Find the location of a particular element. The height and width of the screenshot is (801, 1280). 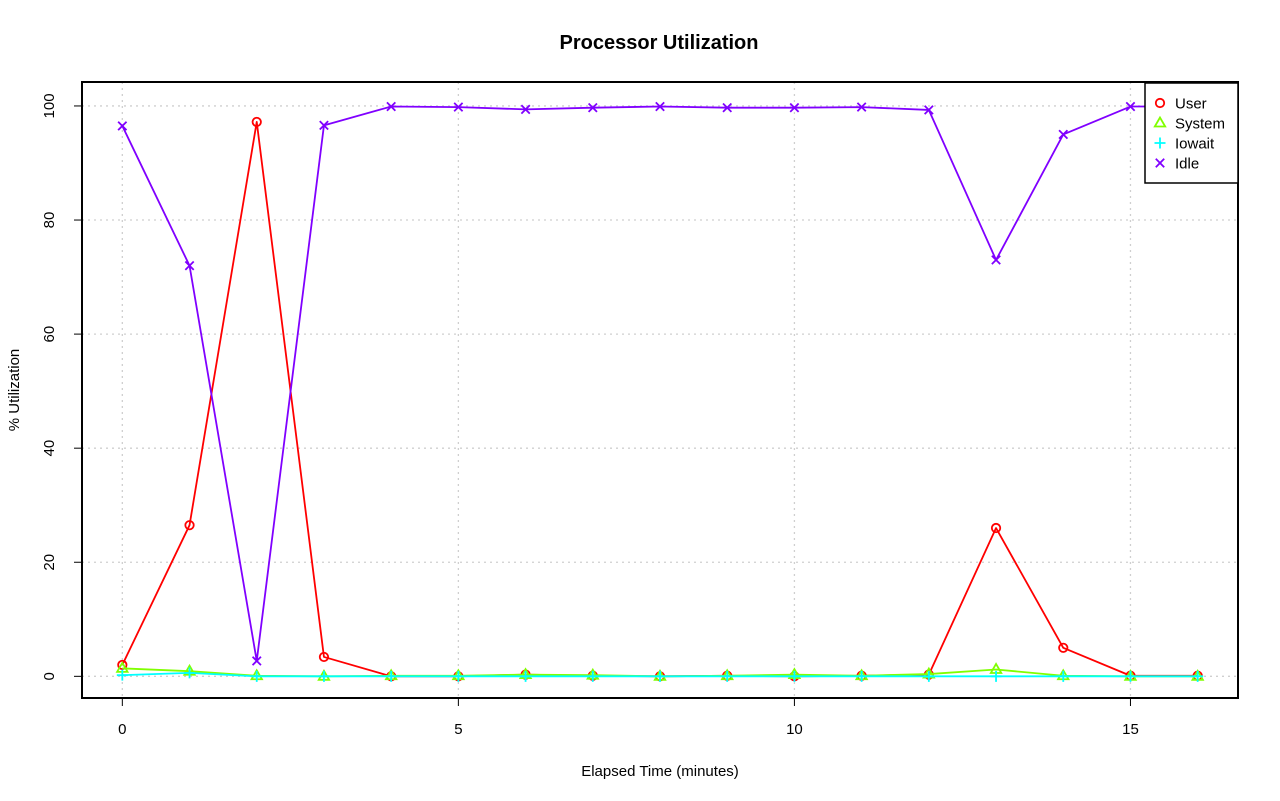

series-iowait is located at coordinates (660, 674).